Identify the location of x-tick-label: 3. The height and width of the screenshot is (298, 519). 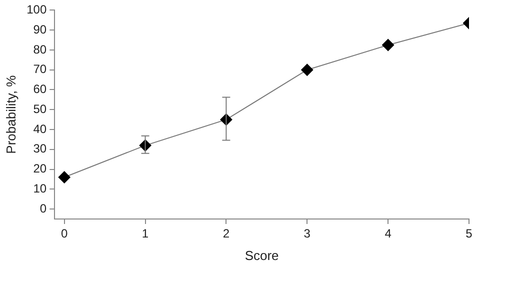
(307, 233).